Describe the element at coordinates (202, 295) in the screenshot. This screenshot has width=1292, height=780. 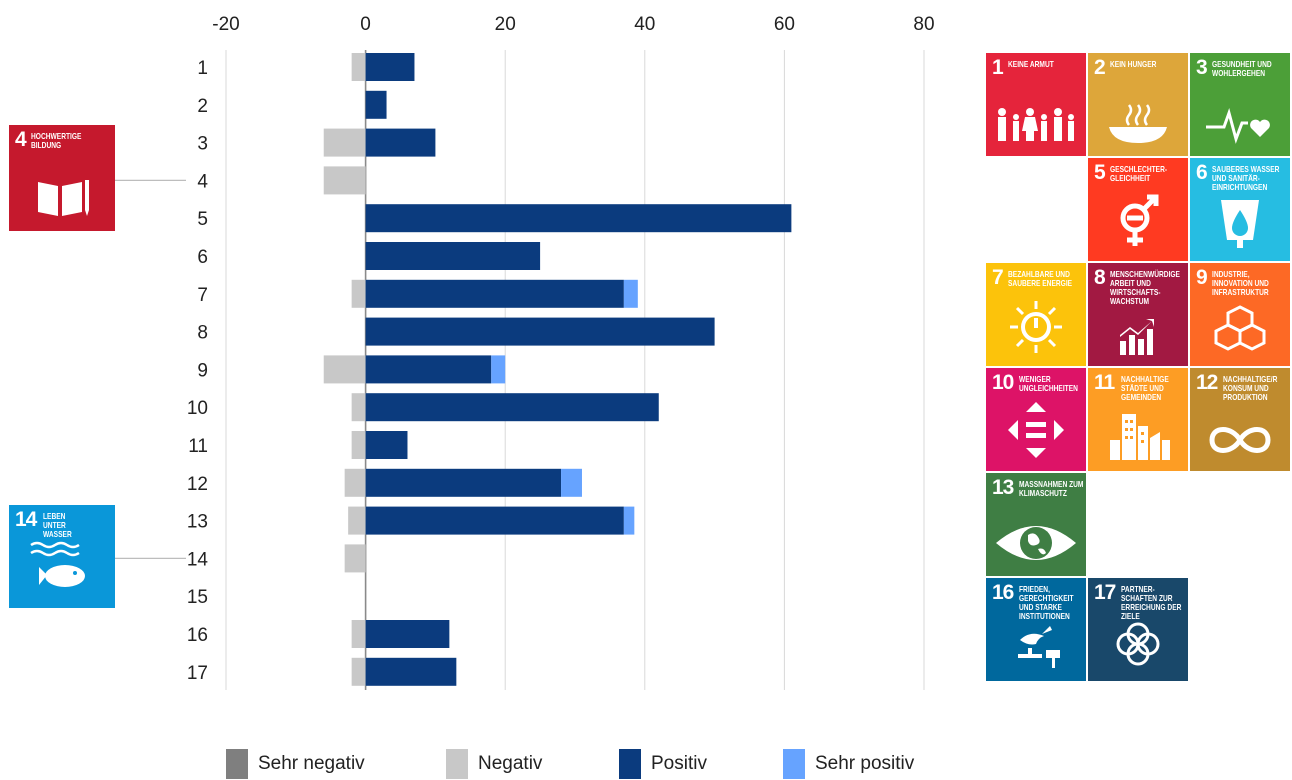
I see `y-category-label: 7` at that location.